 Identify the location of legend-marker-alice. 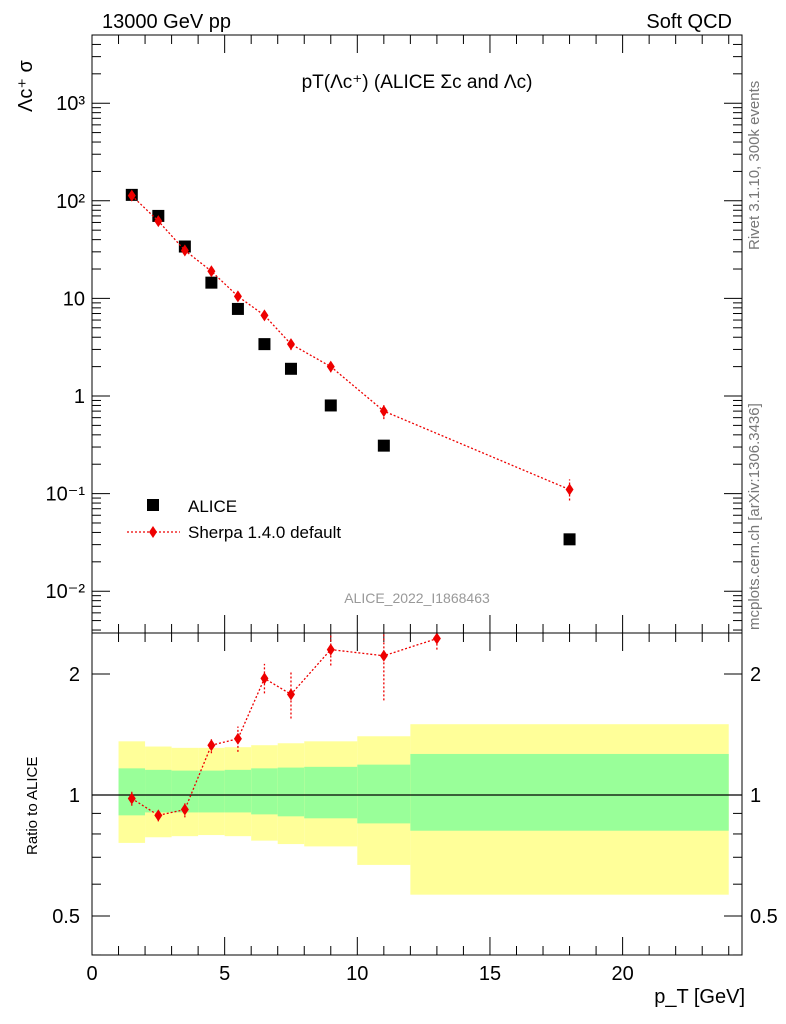
(153, 505).